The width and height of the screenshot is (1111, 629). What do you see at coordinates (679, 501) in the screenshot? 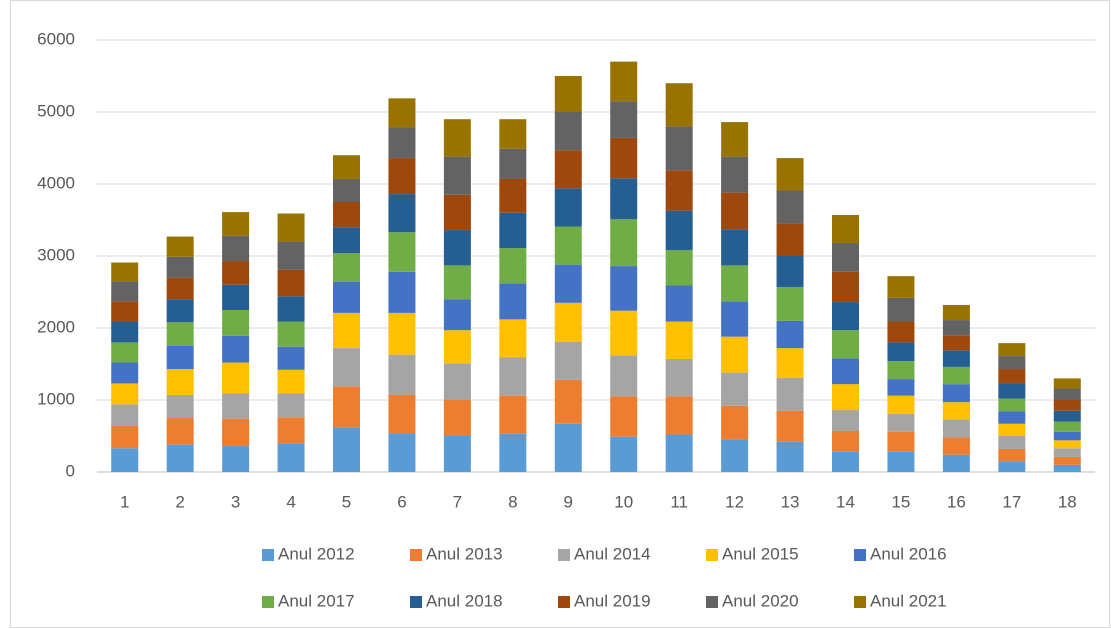
I see `x-tick-label: 11` at bounding box center [679, 501].